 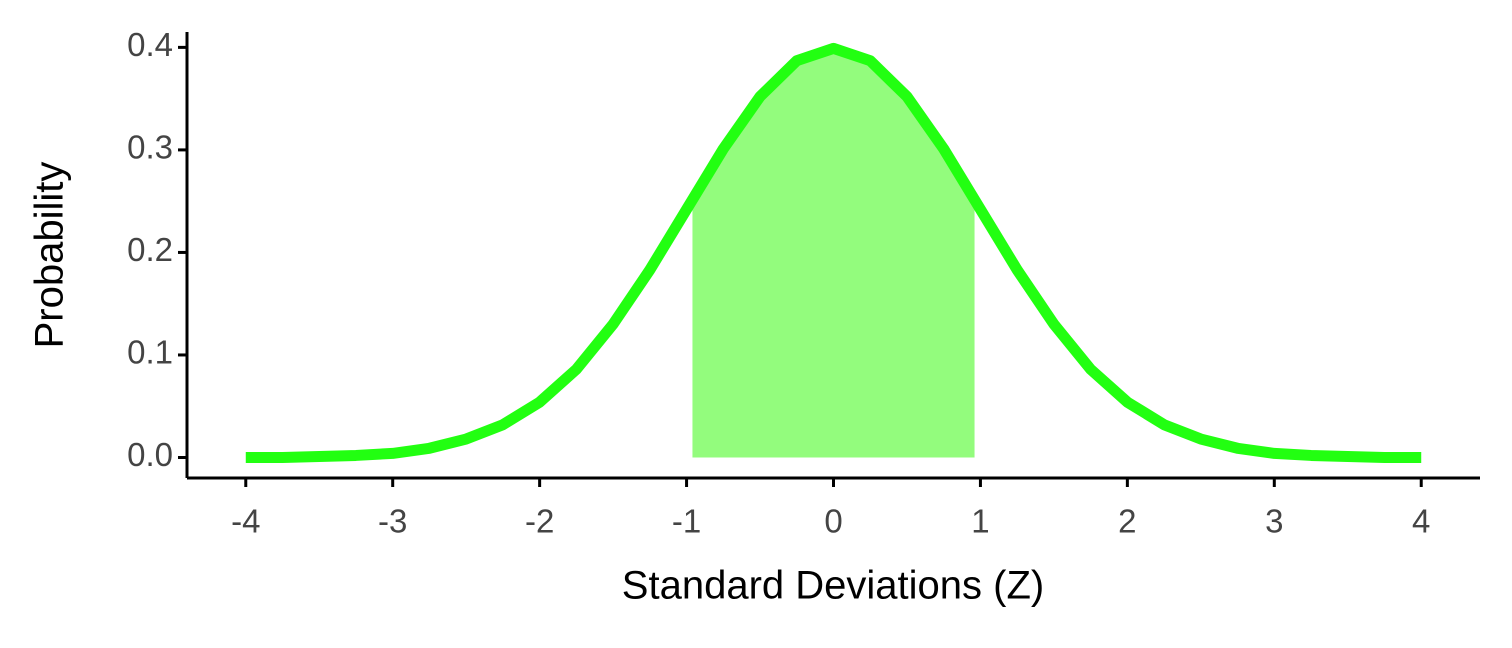 I want to click on y-tick-label: 0.4, so click(x=150, y=44).